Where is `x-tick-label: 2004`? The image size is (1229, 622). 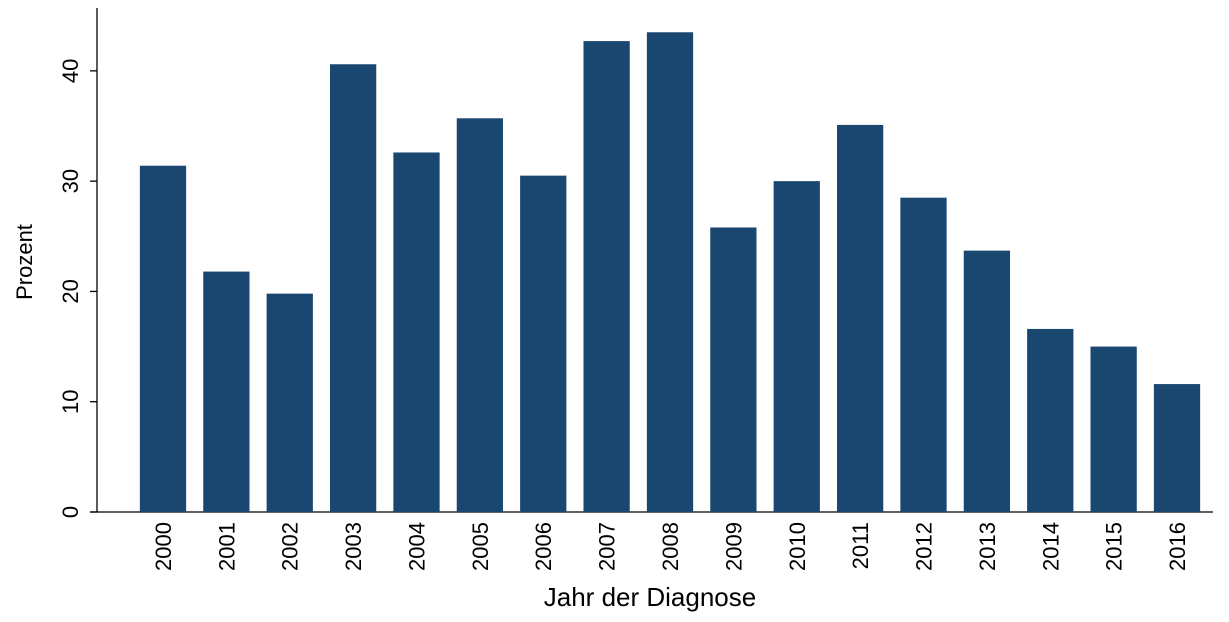
x-tick-label: 2004 is located at coordinates (416, 546).